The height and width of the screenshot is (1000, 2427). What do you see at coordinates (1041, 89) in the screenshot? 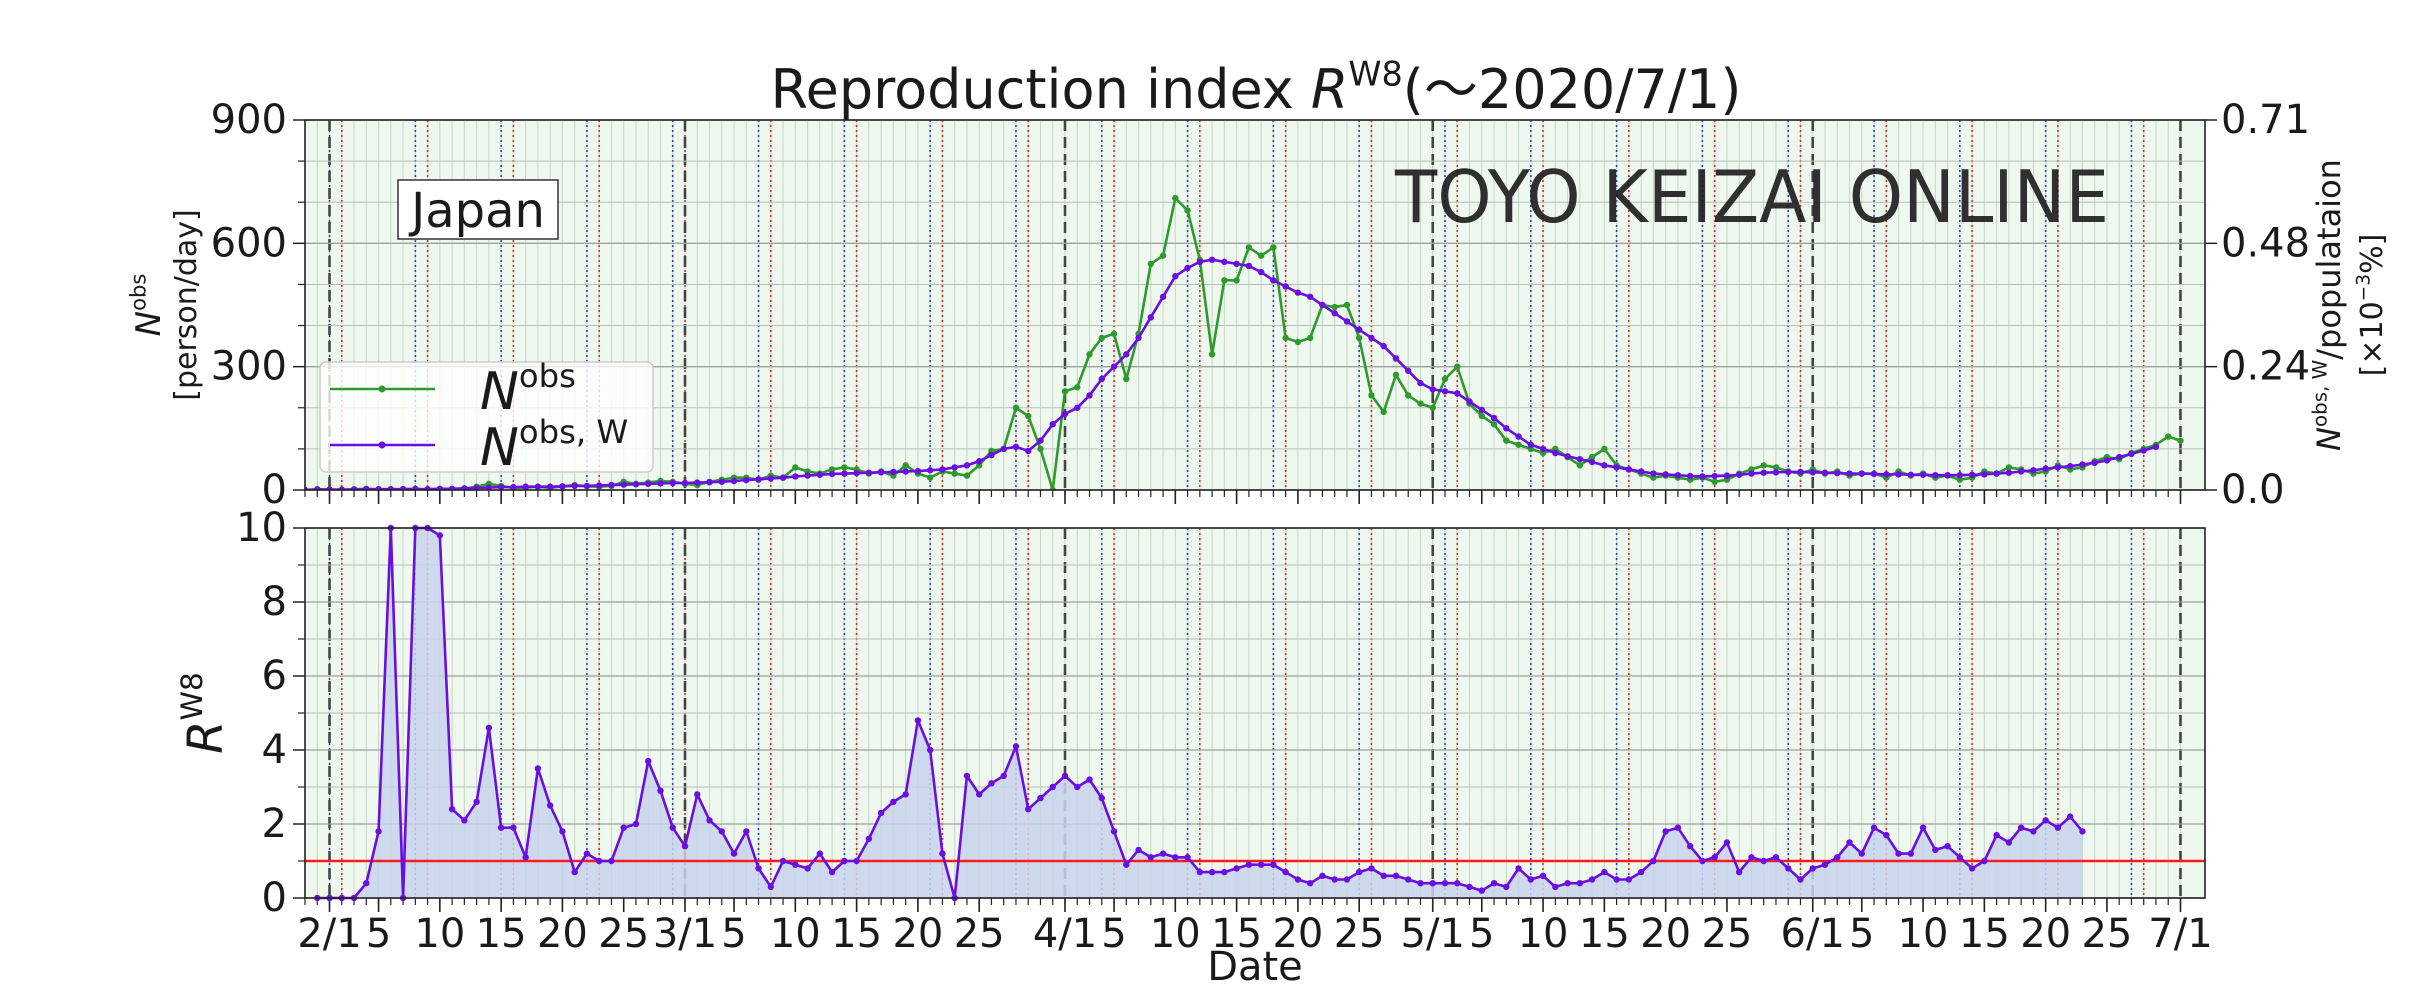
I see `chart-title-part: Reproduction index` at bounding box center [1041, 89].